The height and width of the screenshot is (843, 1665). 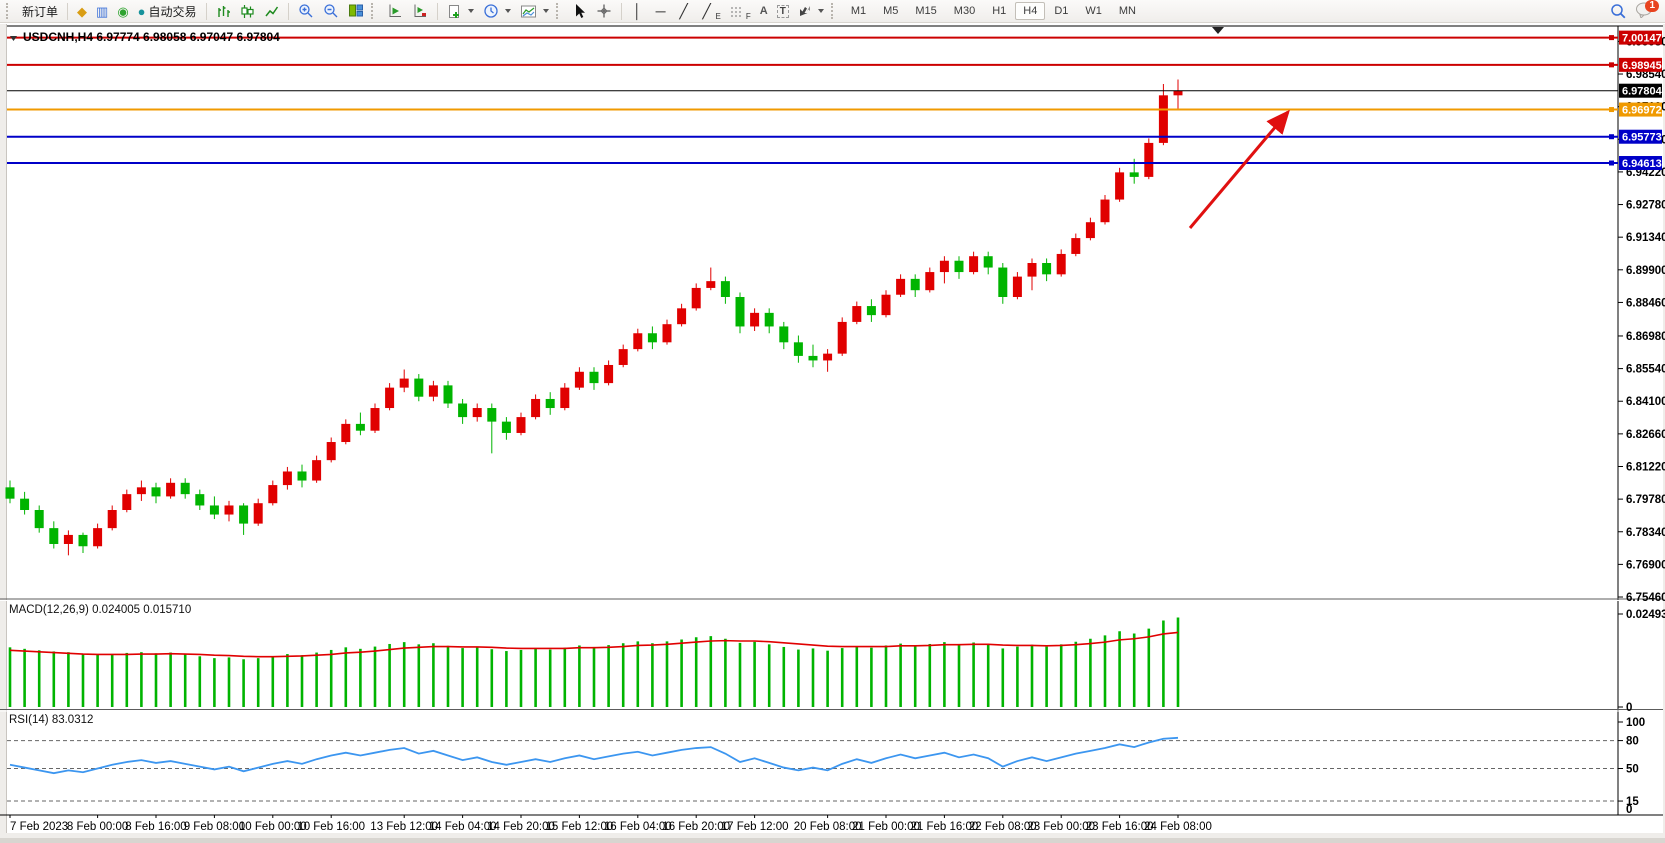 I want to click on template-button, so click(x=534, y=11).